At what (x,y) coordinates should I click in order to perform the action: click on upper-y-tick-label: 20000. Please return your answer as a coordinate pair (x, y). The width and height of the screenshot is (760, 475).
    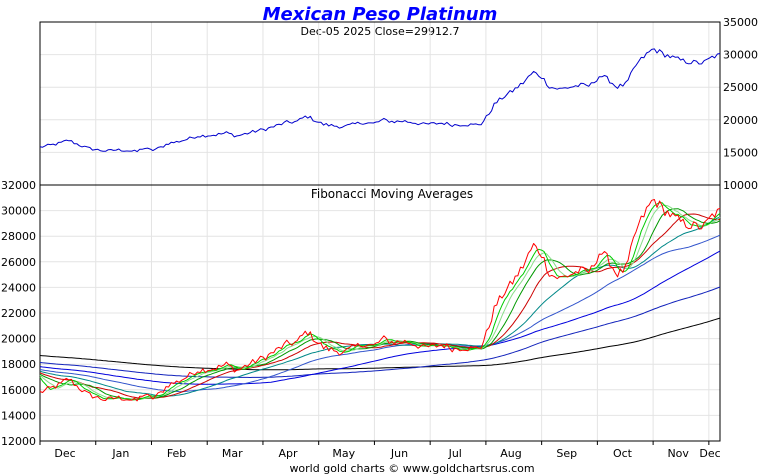
    Looking at the image, I should click on (740, 120).